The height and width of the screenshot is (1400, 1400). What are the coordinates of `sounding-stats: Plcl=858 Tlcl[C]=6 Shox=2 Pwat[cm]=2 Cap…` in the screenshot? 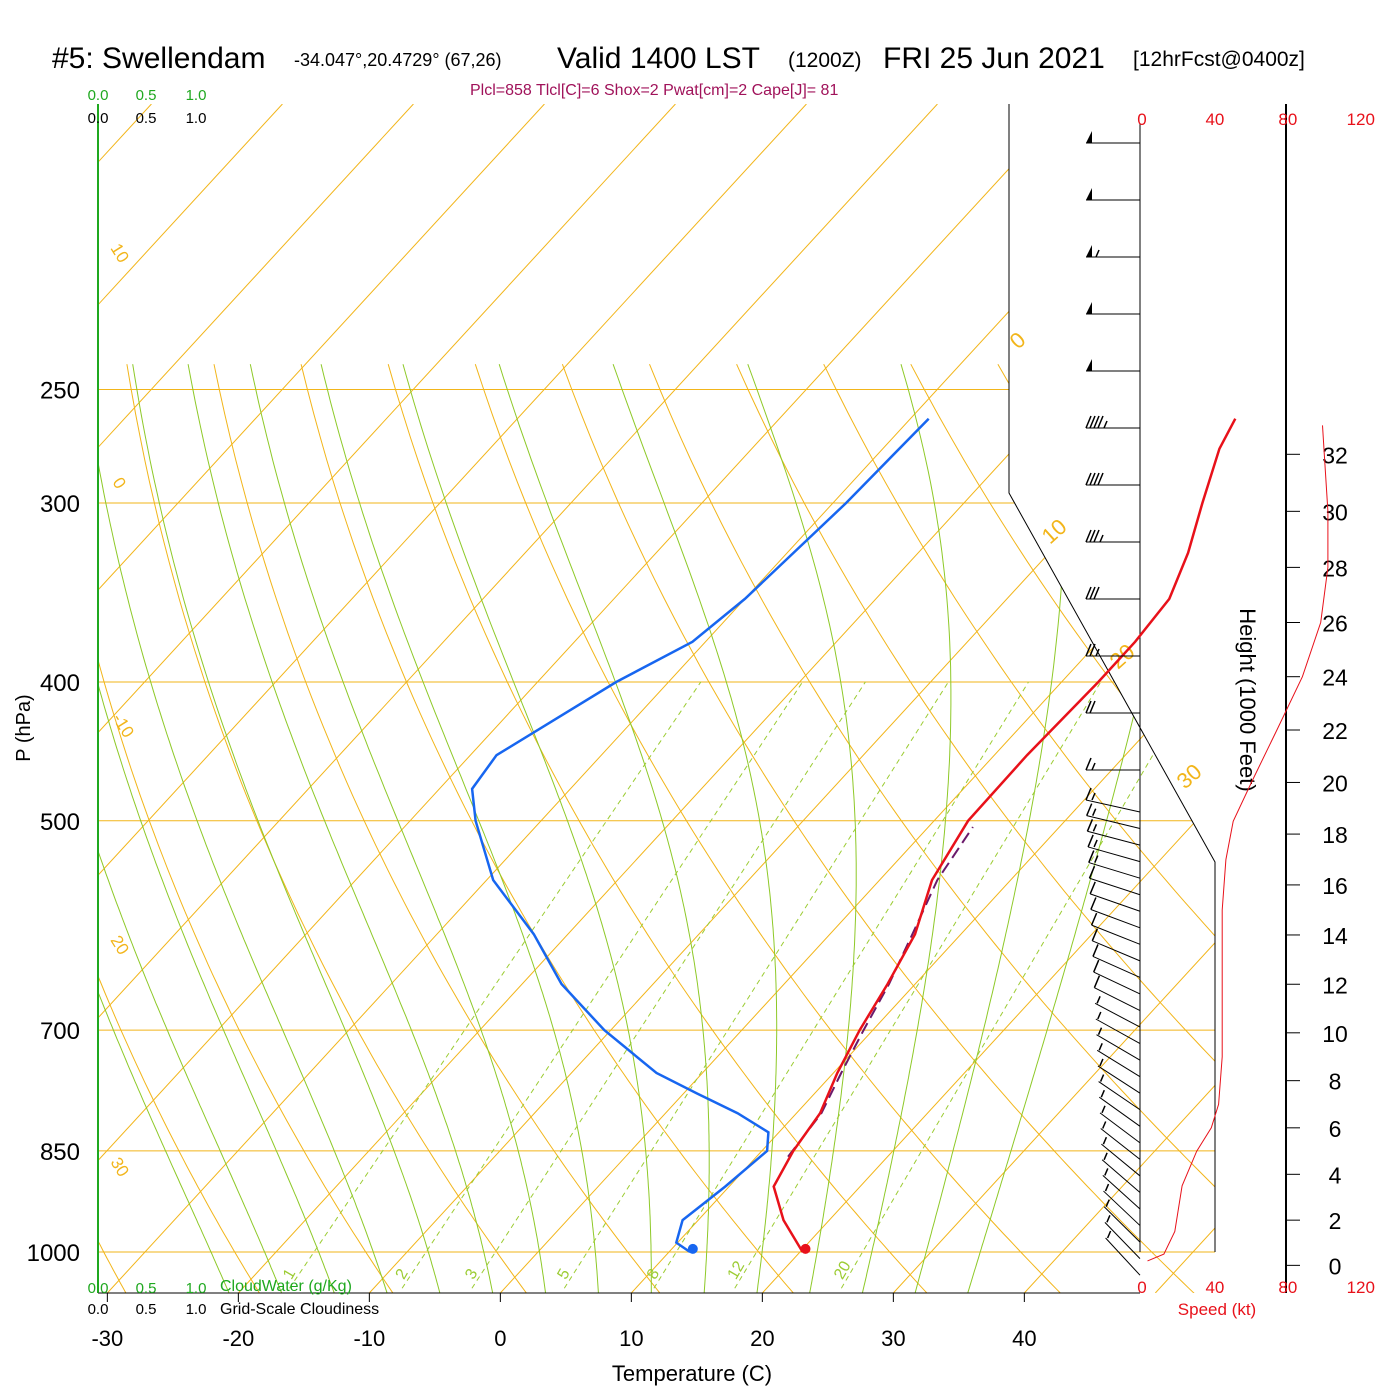 It's located at (654, 90).